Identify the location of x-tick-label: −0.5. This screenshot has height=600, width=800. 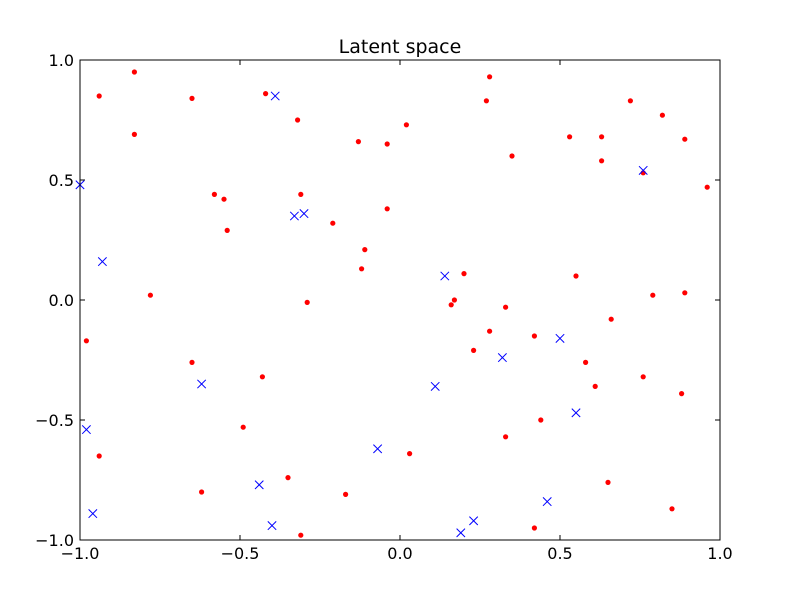
(240, 553).